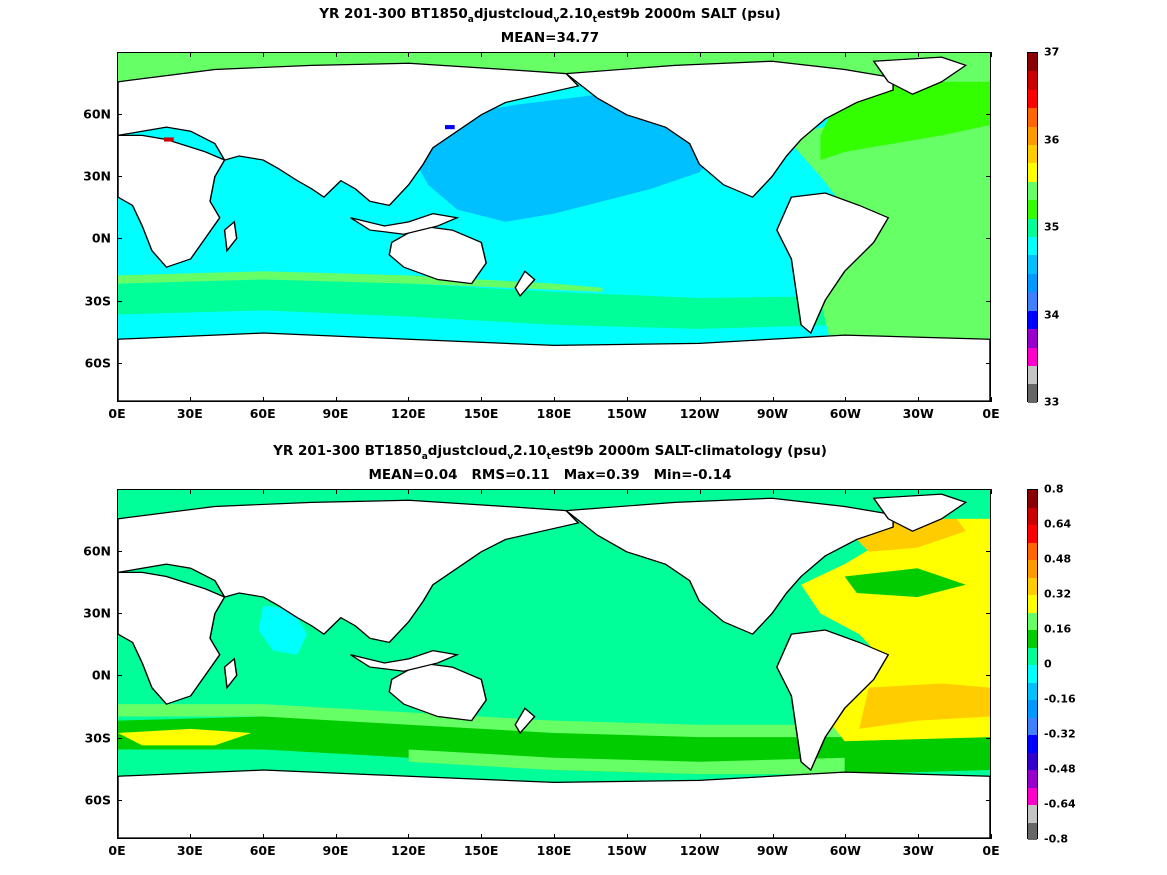  What do you see at coordinates (1058, 594) in the screenshot?
I see `panel2-colorbar-label: 0.32` at bounding box center [1058, 594].